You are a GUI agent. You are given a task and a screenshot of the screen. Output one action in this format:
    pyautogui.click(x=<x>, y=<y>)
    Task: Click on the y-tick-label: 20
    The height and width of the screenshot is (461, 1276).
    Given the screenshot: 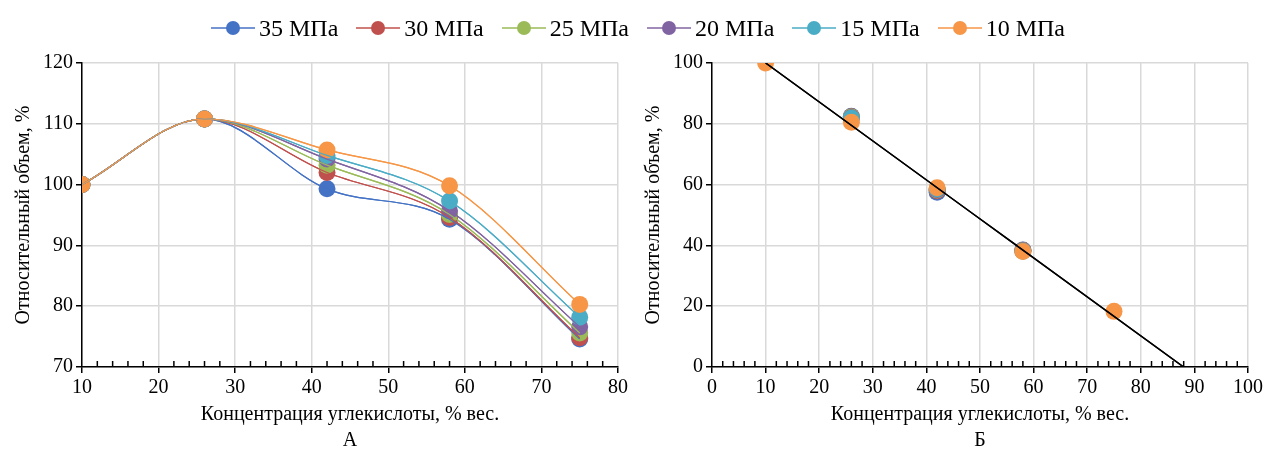 What is the action you would take?
    pyautogui.click(x=693, y=304)
    